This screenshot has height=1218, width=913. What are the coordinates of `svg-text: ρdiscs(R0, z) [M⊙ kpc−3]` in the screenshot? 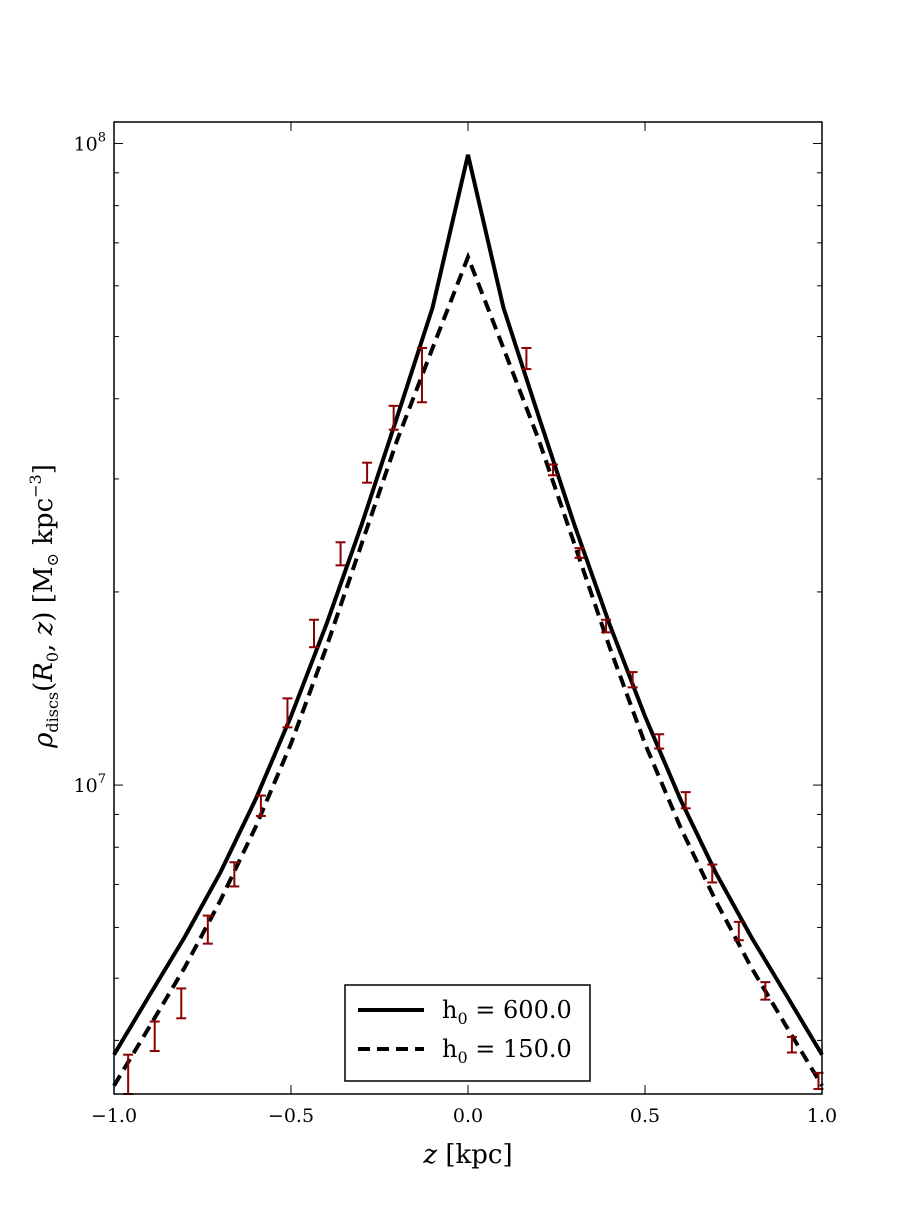 It's located at (44, 606).